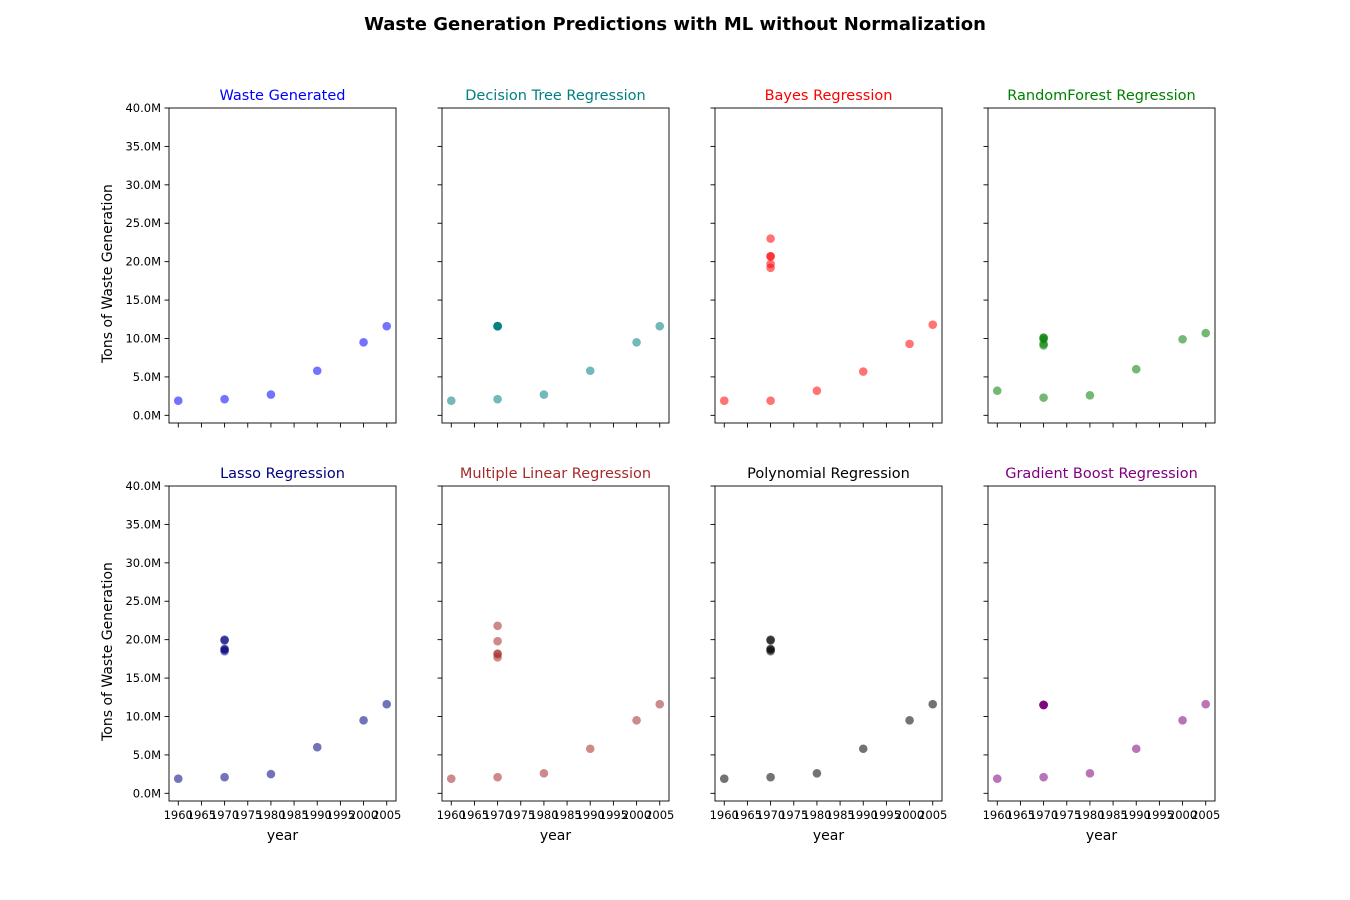 The width and height of the screenshot is (1350, 900). What do you see at coordinates (1101, 96) in the screenshot?
I see `panel-title-3: RandomForest Regression` at bounding box center [1101, 96].